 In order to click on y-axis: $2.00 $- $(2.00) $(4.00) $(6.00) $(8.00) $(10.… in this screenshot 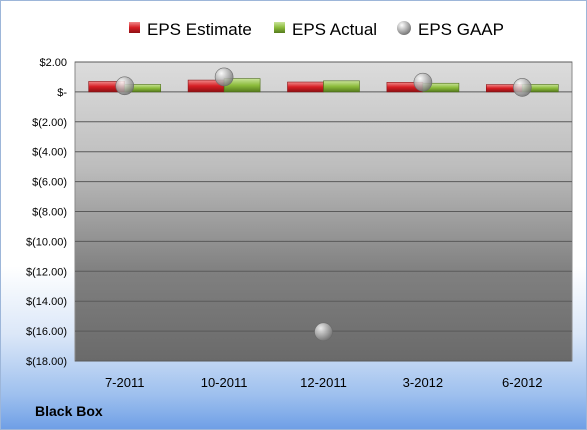, I will do `click(46, 212)`.